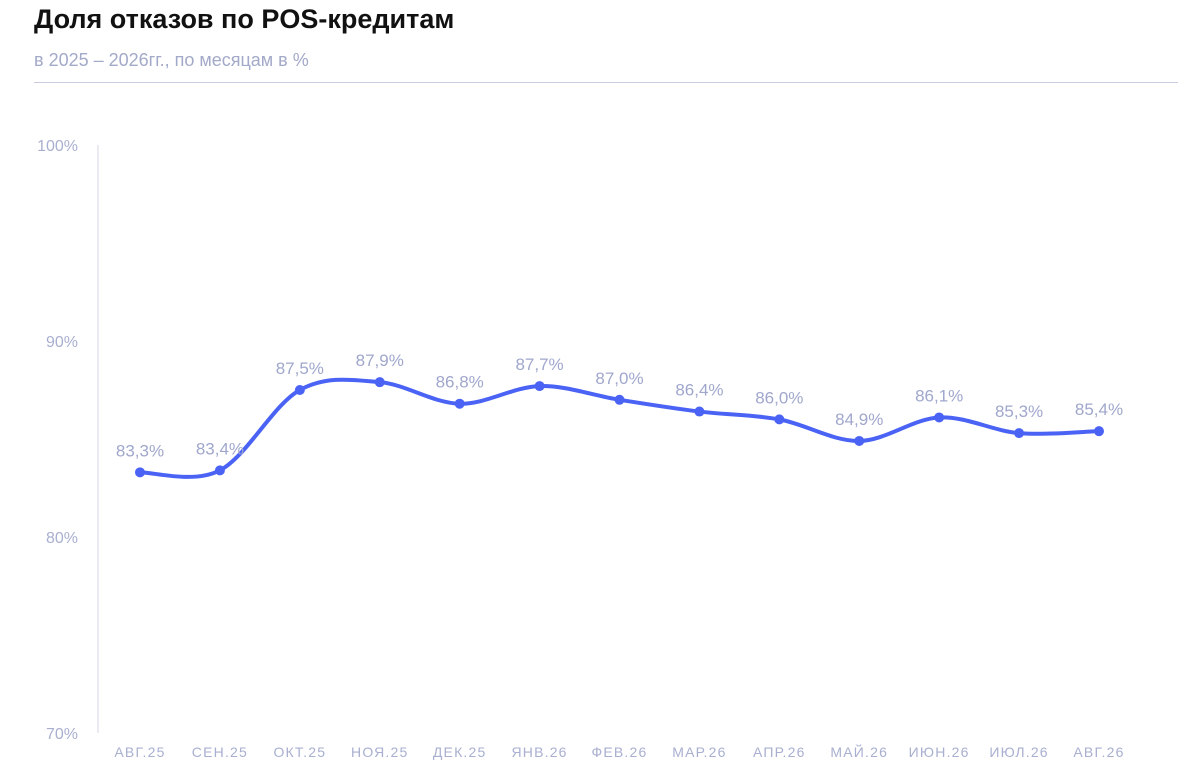 The height and width of the screenshot is (780, 1200). I want to click on data-label: 86,0%, so click(779, 397).